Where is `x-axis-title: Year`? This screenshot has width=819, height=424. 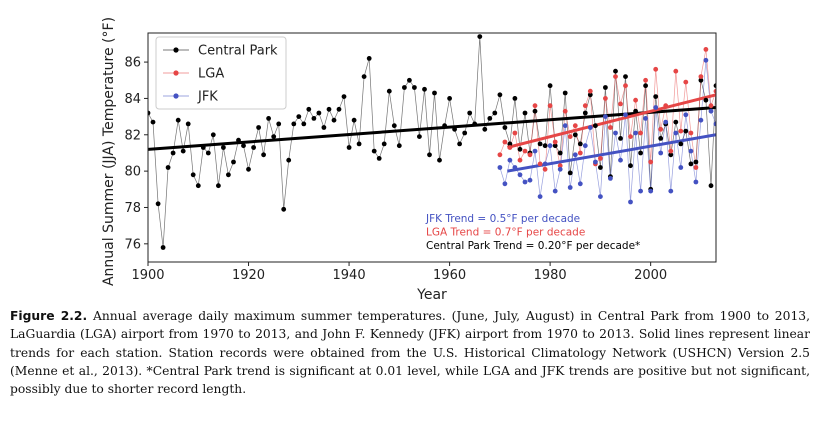
x-axis-title: Year is located at coordinates (431, 295).